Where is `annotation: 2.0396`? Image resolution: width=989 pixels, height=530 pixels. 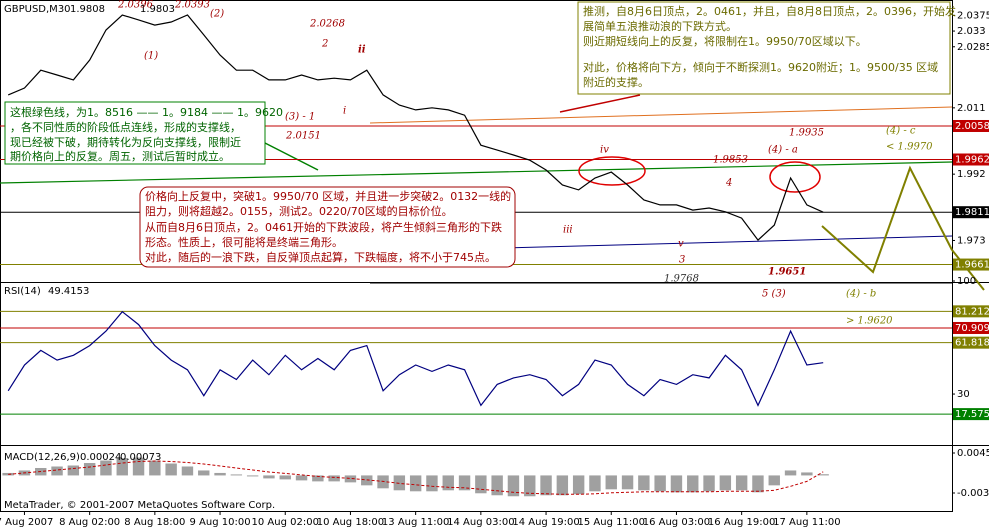
annotation: 2.0396 is located at coordinates (135, 5).